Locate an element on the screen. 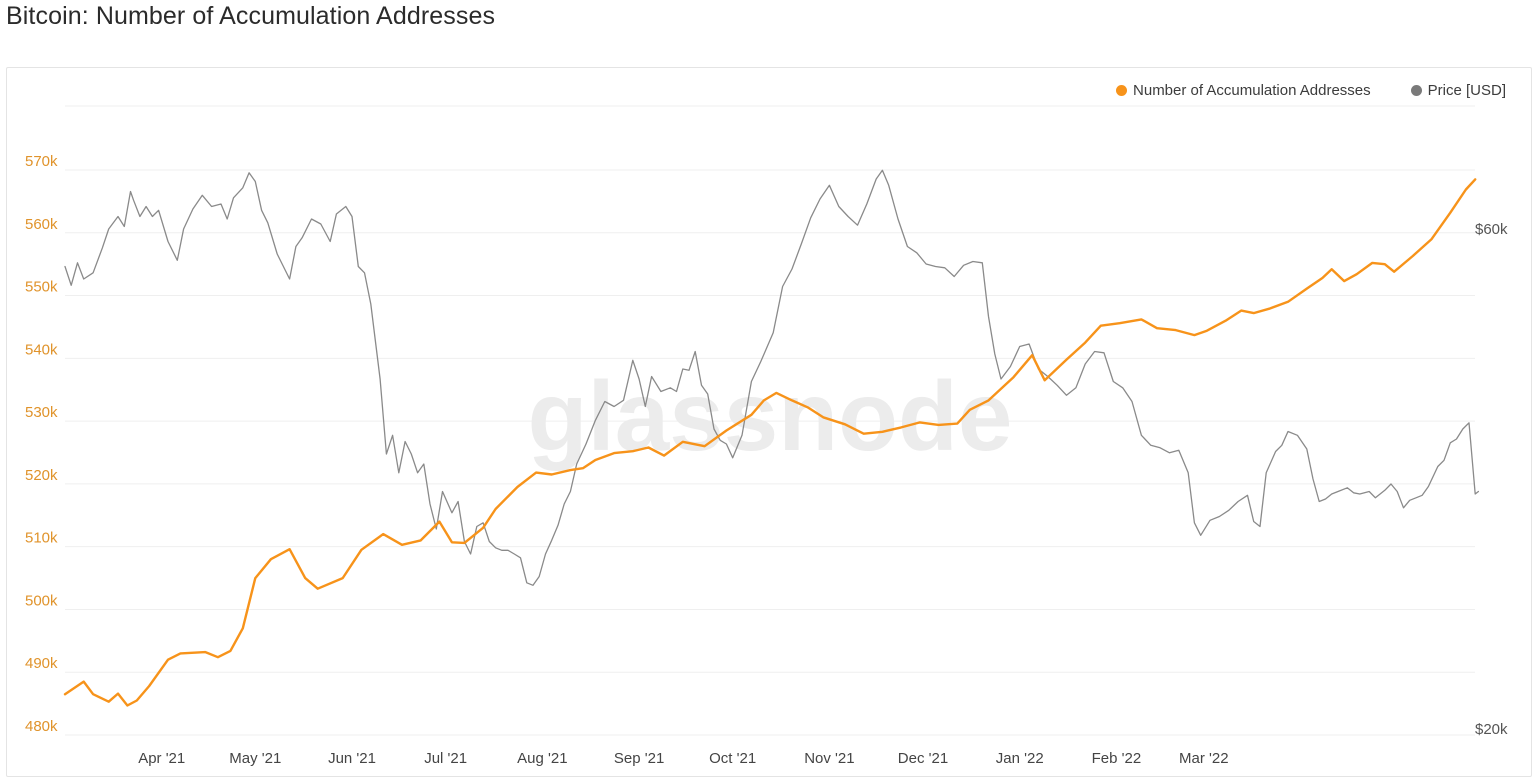  x-tick-label: Jun '21 is located at coordinates (352, 758).